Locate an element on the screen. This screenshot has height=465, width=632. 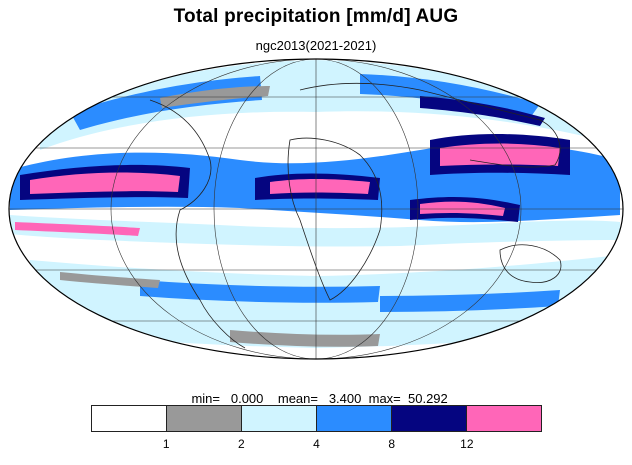
map-title: Total precipitation [mm/d] AUG is located at coordinates (316, 16).